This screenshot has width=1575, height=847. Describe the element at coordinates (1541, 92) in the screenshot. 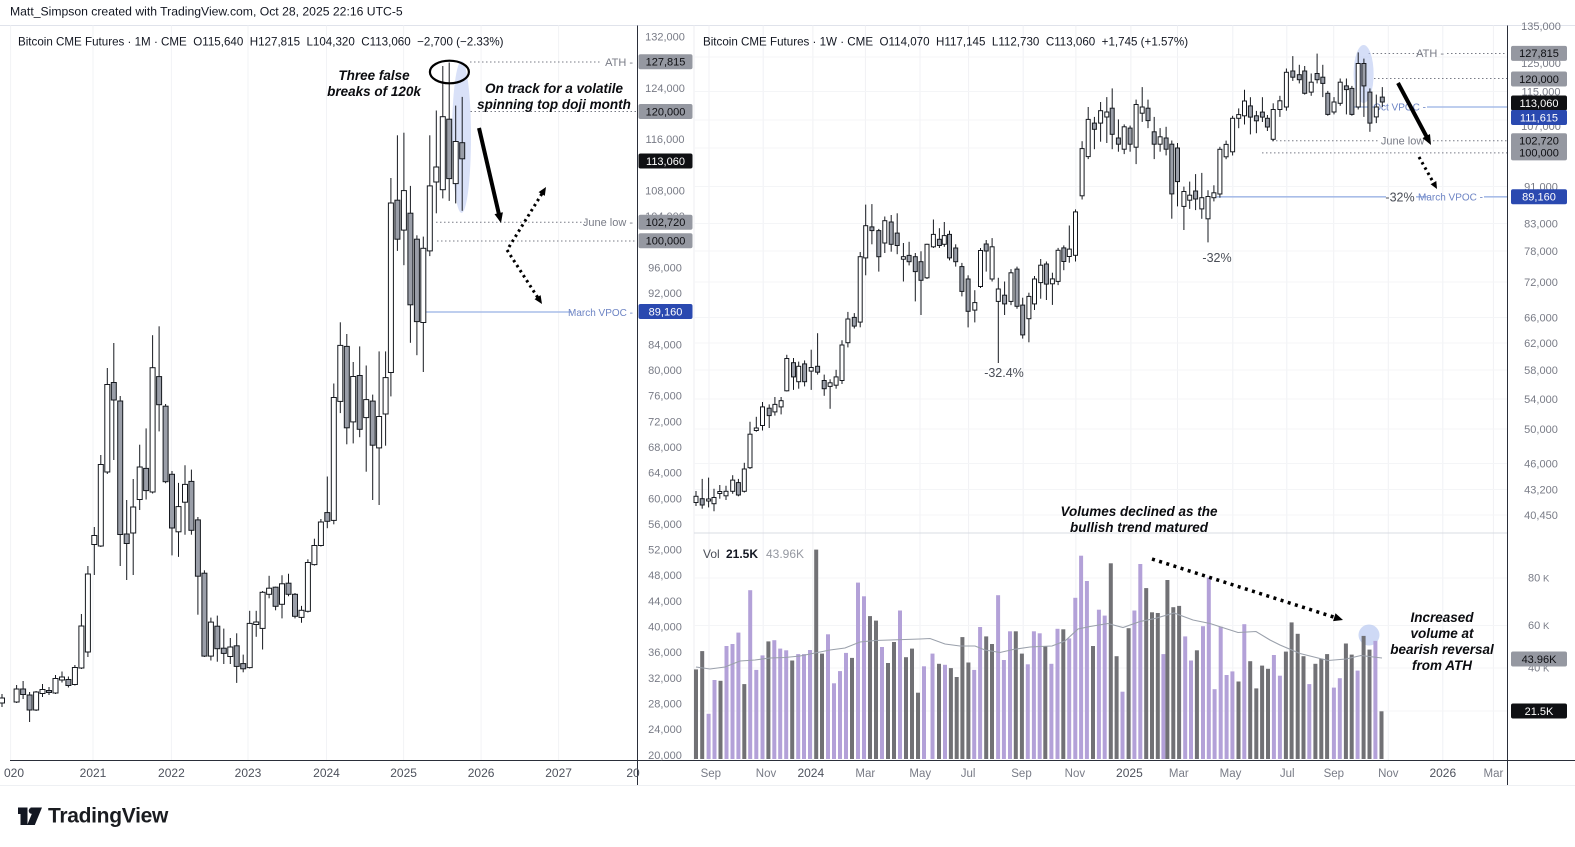

I see `svg-text: 115,000` at that location.